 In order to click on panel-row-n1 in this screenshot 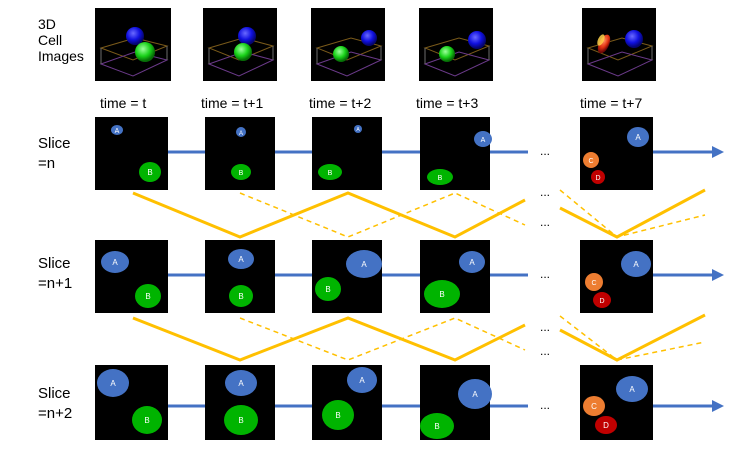, I will do `click(374, 276)`.